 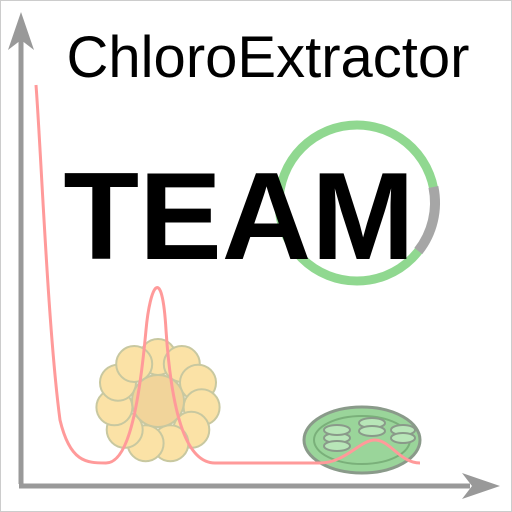 I want to click on thylakoid-stack-right, so click(x=403, y=434).